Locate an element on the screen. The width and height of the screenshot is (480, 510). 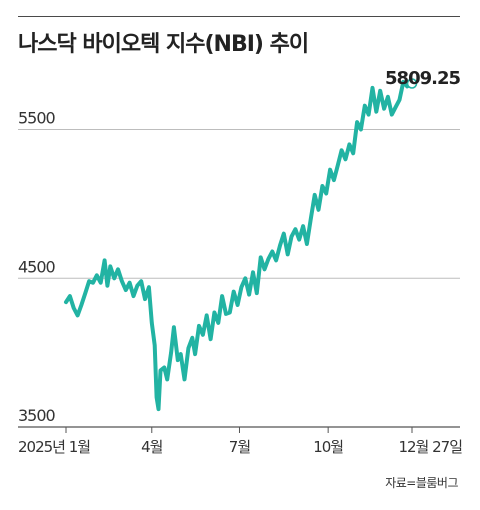
top-rule is located at coordinates (239, 16).